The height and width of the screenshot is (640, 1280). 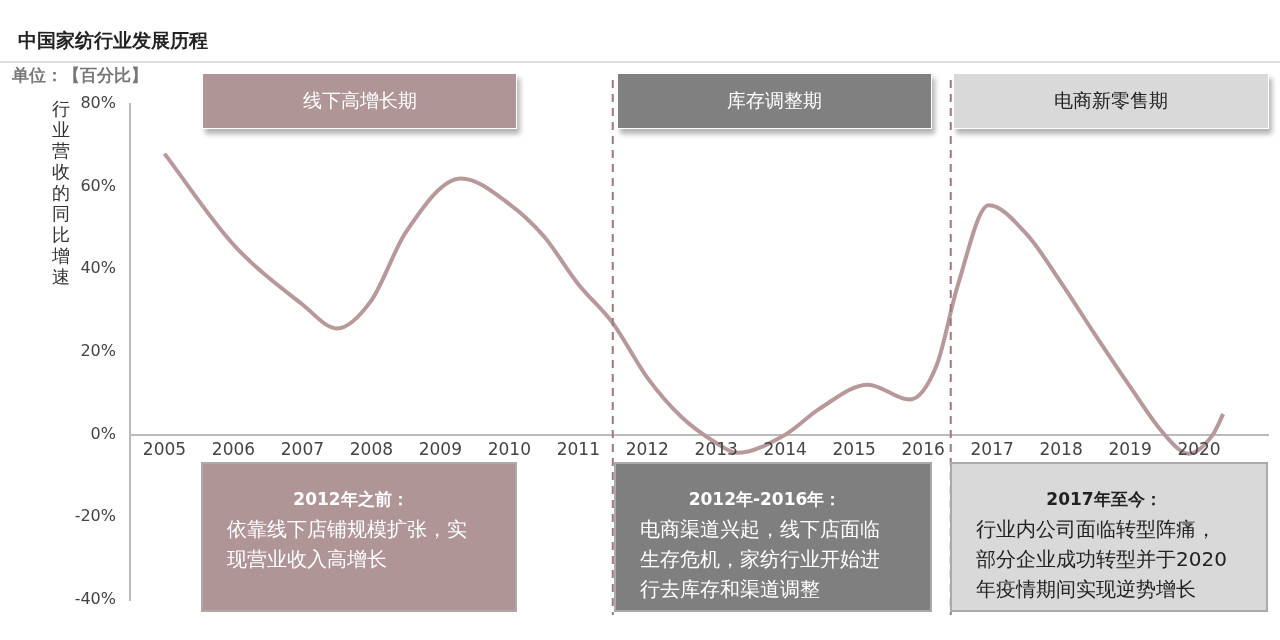 I want to click on period-note-card: 2012年-2016年： 电商渠道兴起，线下店面临生存危机，家纺行业开始进行去库存和渠道调整, so click(x=773, y=537).